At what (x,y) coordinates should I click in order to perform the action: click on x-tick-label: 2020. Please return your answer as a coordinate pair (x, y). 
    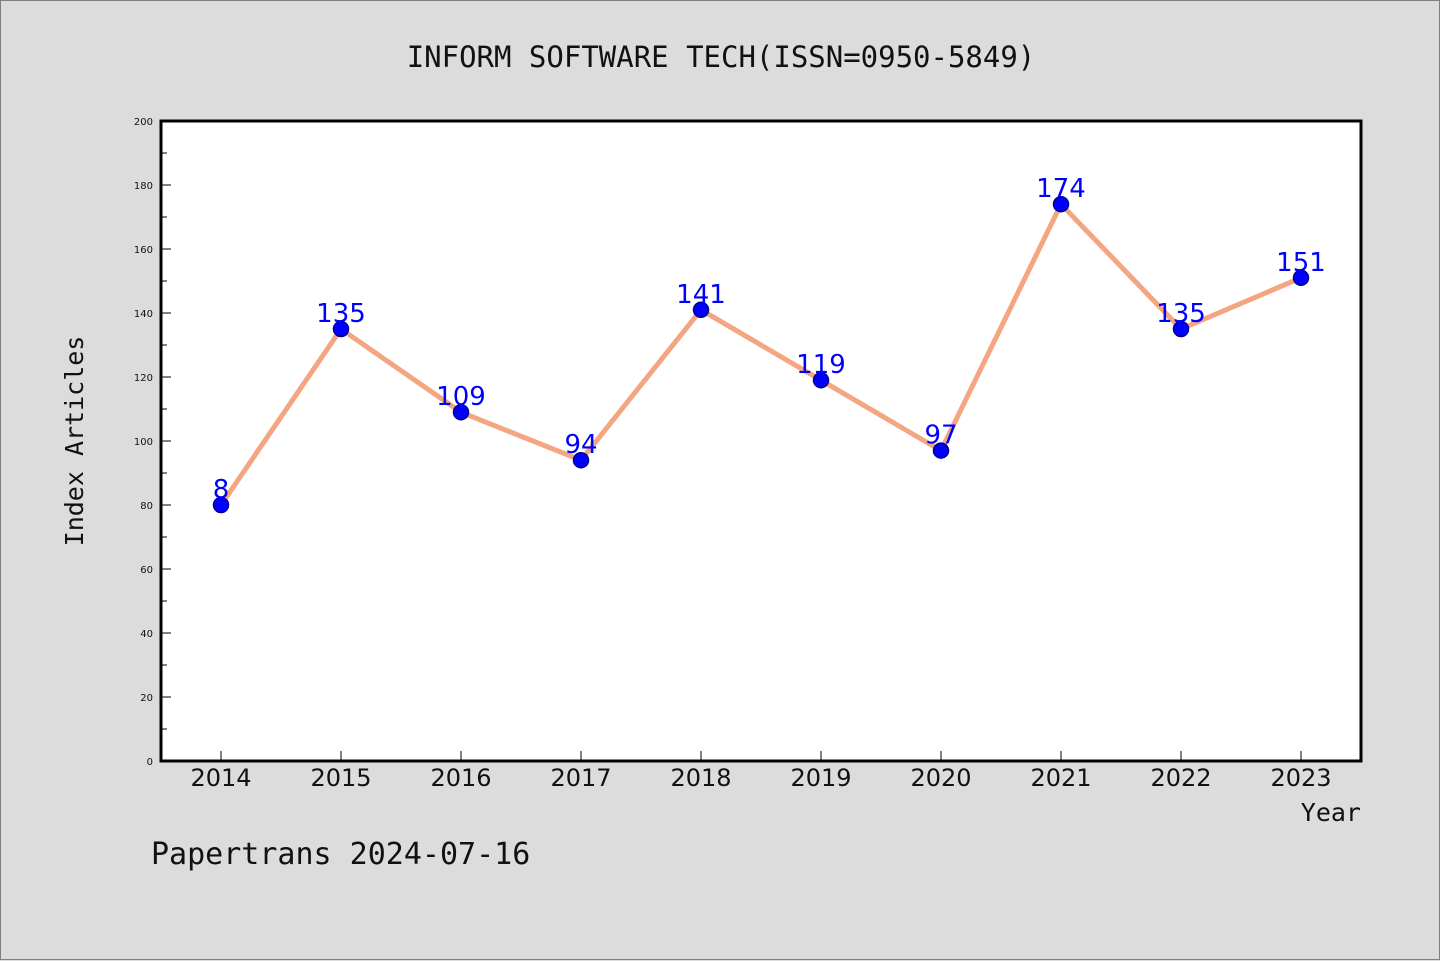
    Looking at the image, I should click on (940, 778).